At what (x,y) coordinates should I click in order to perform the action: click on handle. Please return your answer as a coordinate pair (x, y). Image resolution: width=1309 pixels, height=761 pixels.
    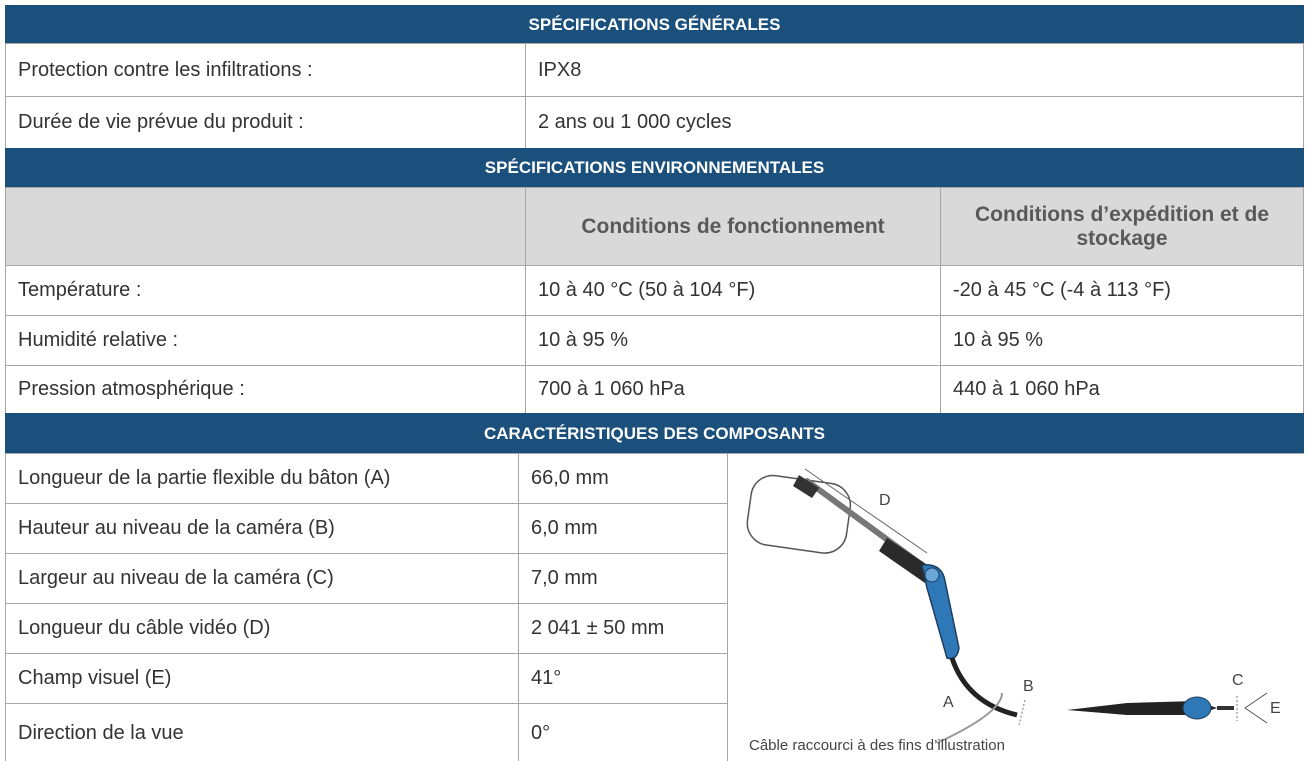
    Looking at the image, I should click on (940, 612).